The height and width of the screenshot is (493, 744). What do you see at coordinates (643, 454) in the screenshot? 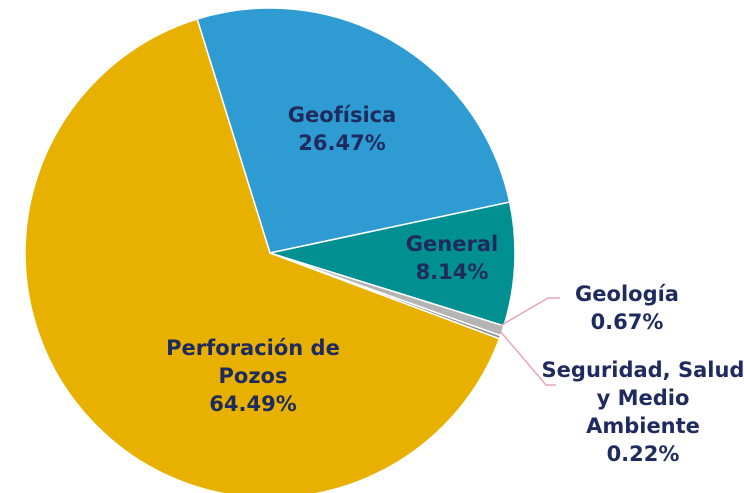
I see `label-value: 0.22%` at bounding box center [643, 454].